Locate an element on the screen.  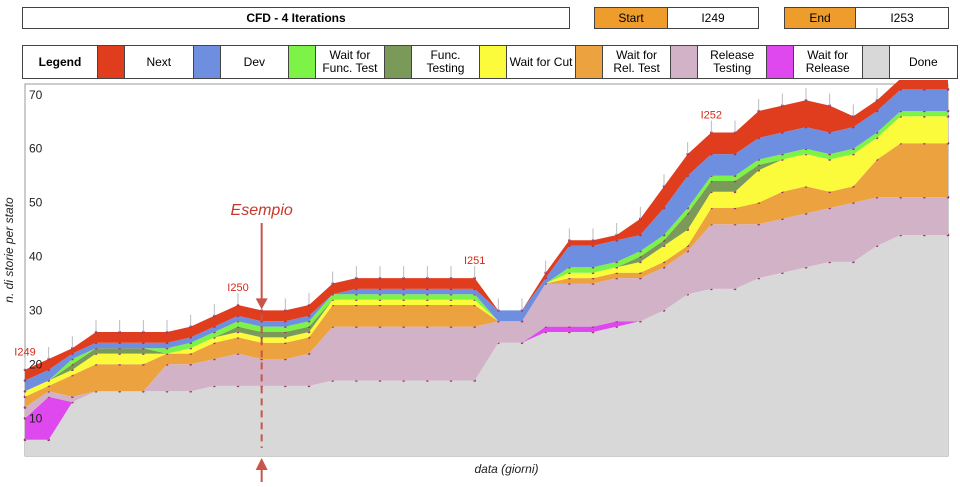
end-label-box: End is located at coordinates (820, 18).